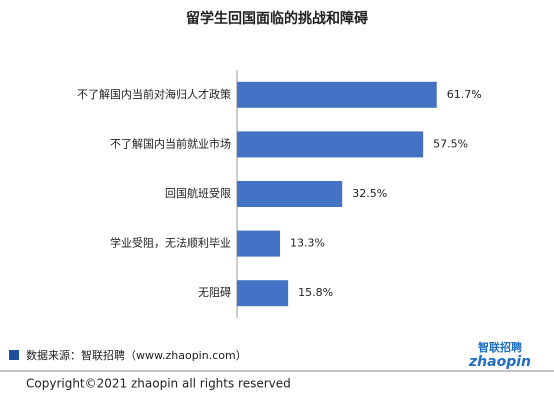  Describe the element at coordinates (499, 362) in the screenshot. I see `logo-en: zhaopin` at that location.